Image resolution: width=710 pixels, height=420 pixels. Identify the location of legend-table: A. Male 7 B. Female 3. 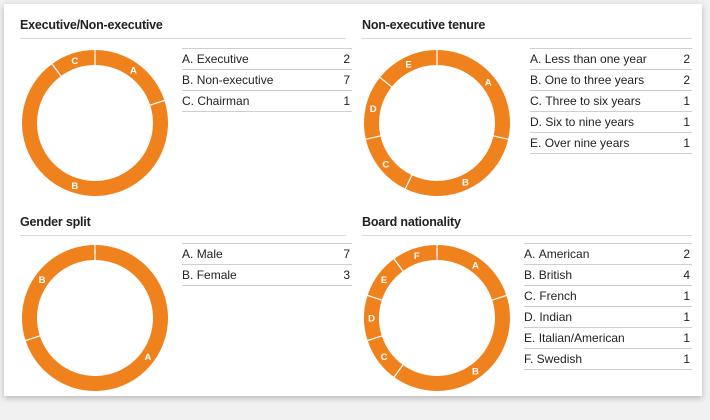
(267, 264).